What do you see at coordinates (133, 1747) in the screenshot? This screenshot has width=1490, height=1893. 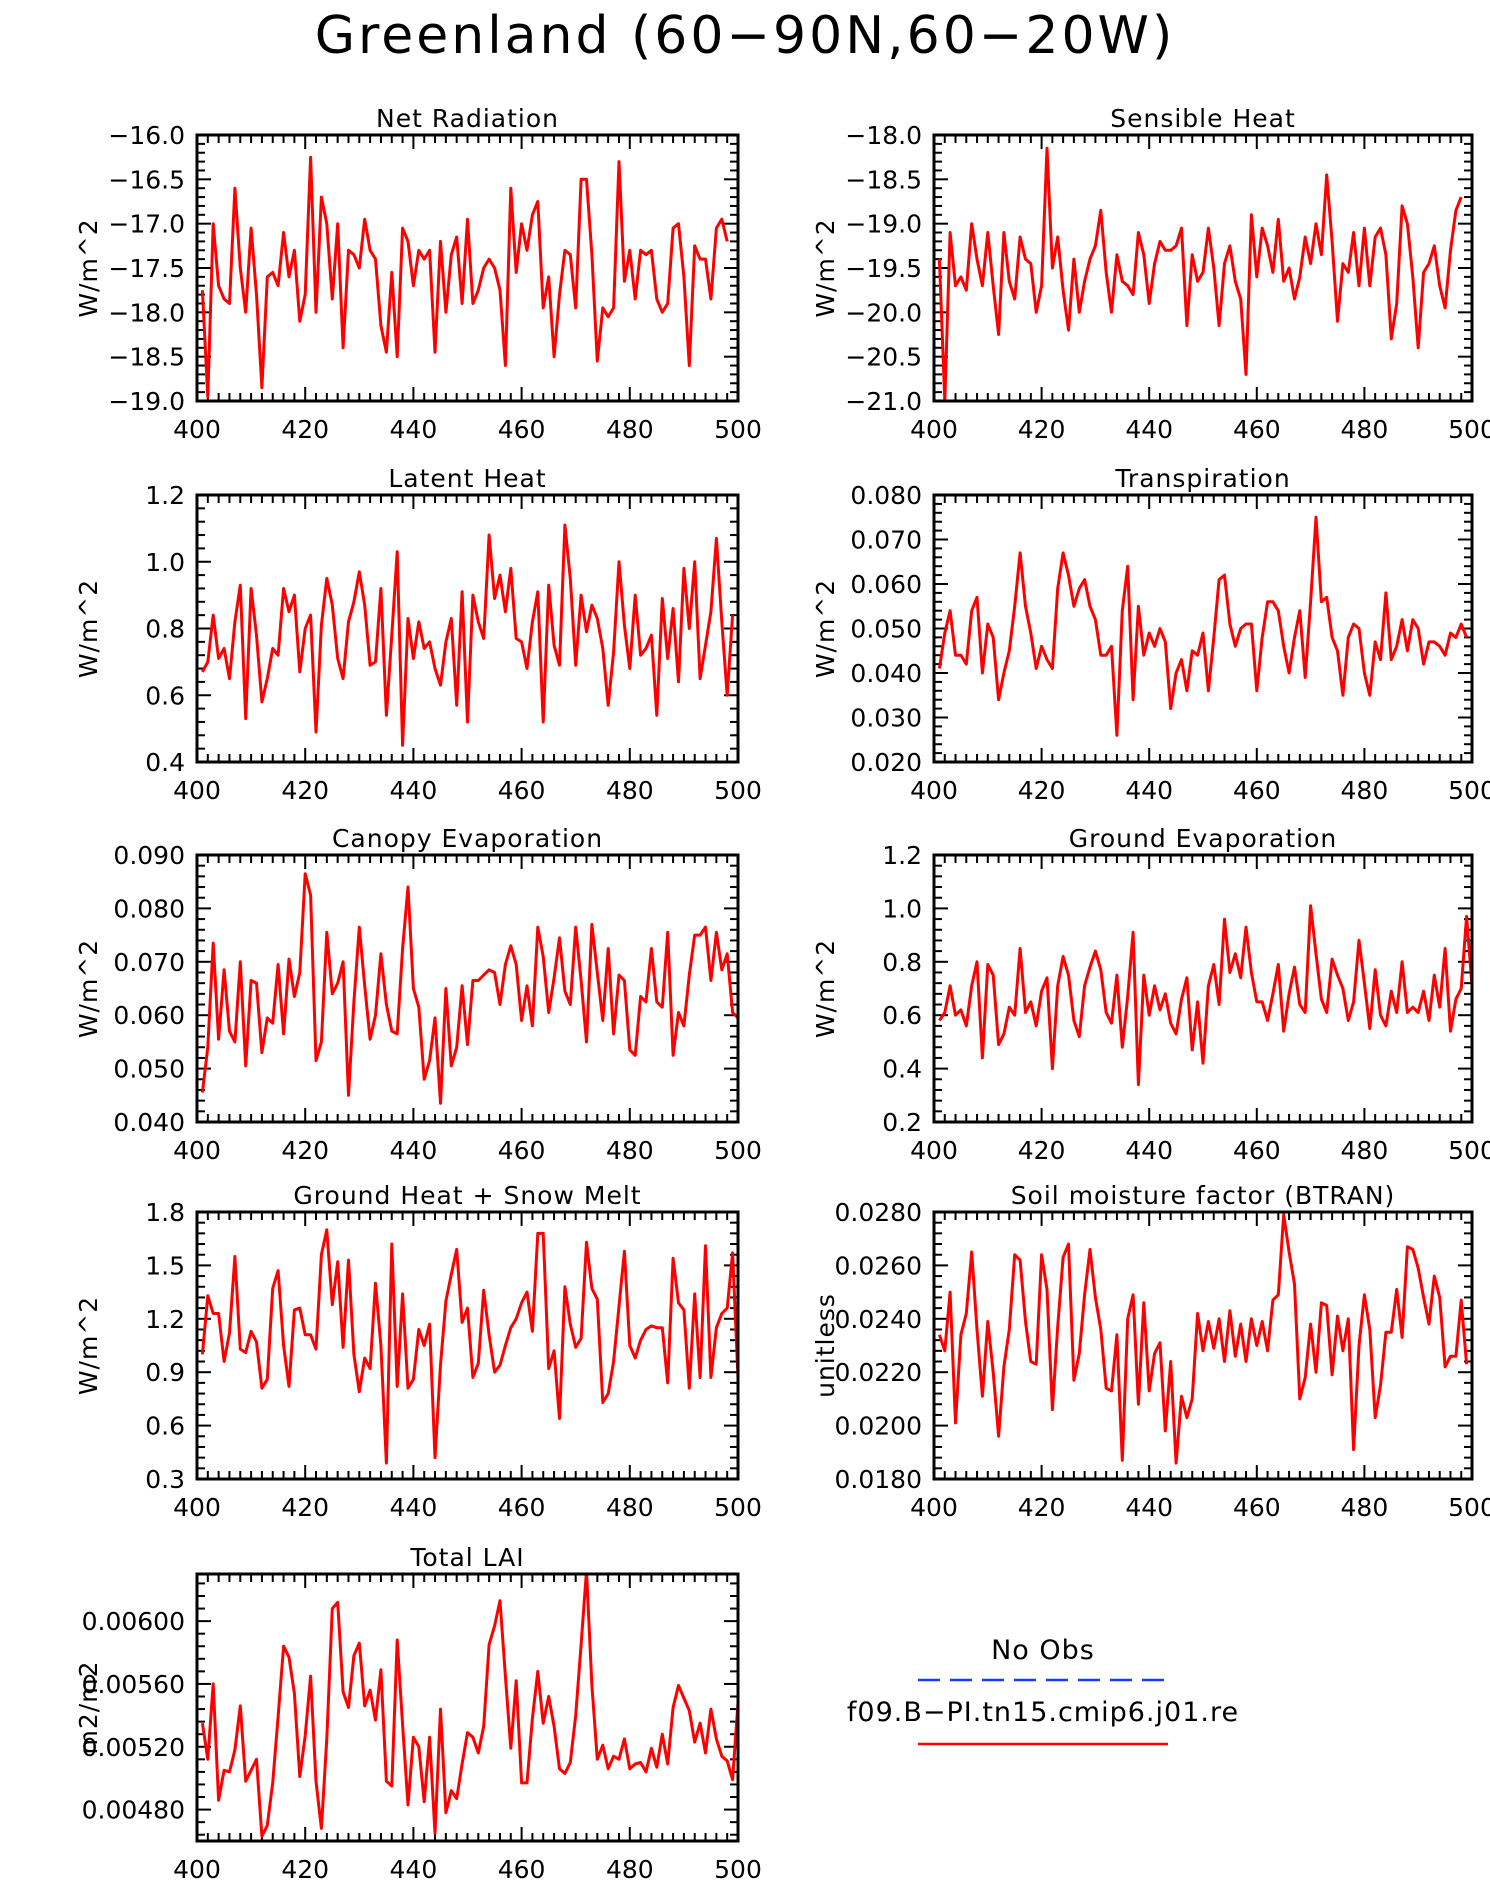 I see `y-tick-label: 0.00520` at bounding box center [133, 1747].